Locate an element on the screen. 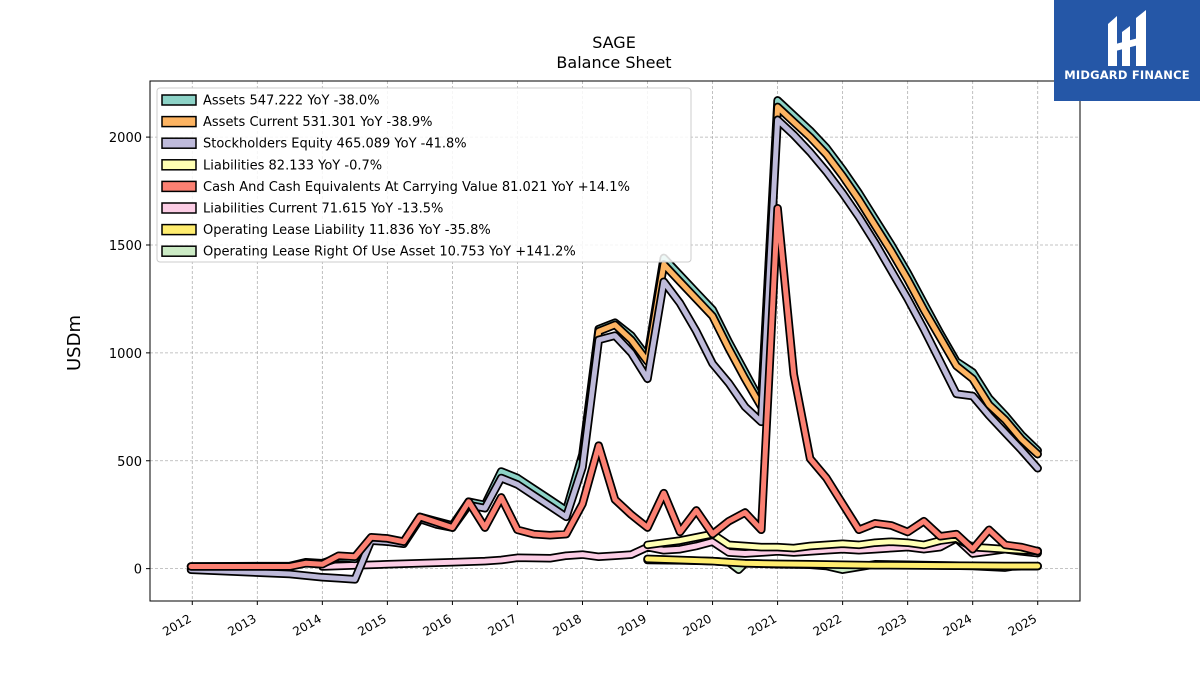  x-tick-label: 2016 is located at coordinates (436, 624).